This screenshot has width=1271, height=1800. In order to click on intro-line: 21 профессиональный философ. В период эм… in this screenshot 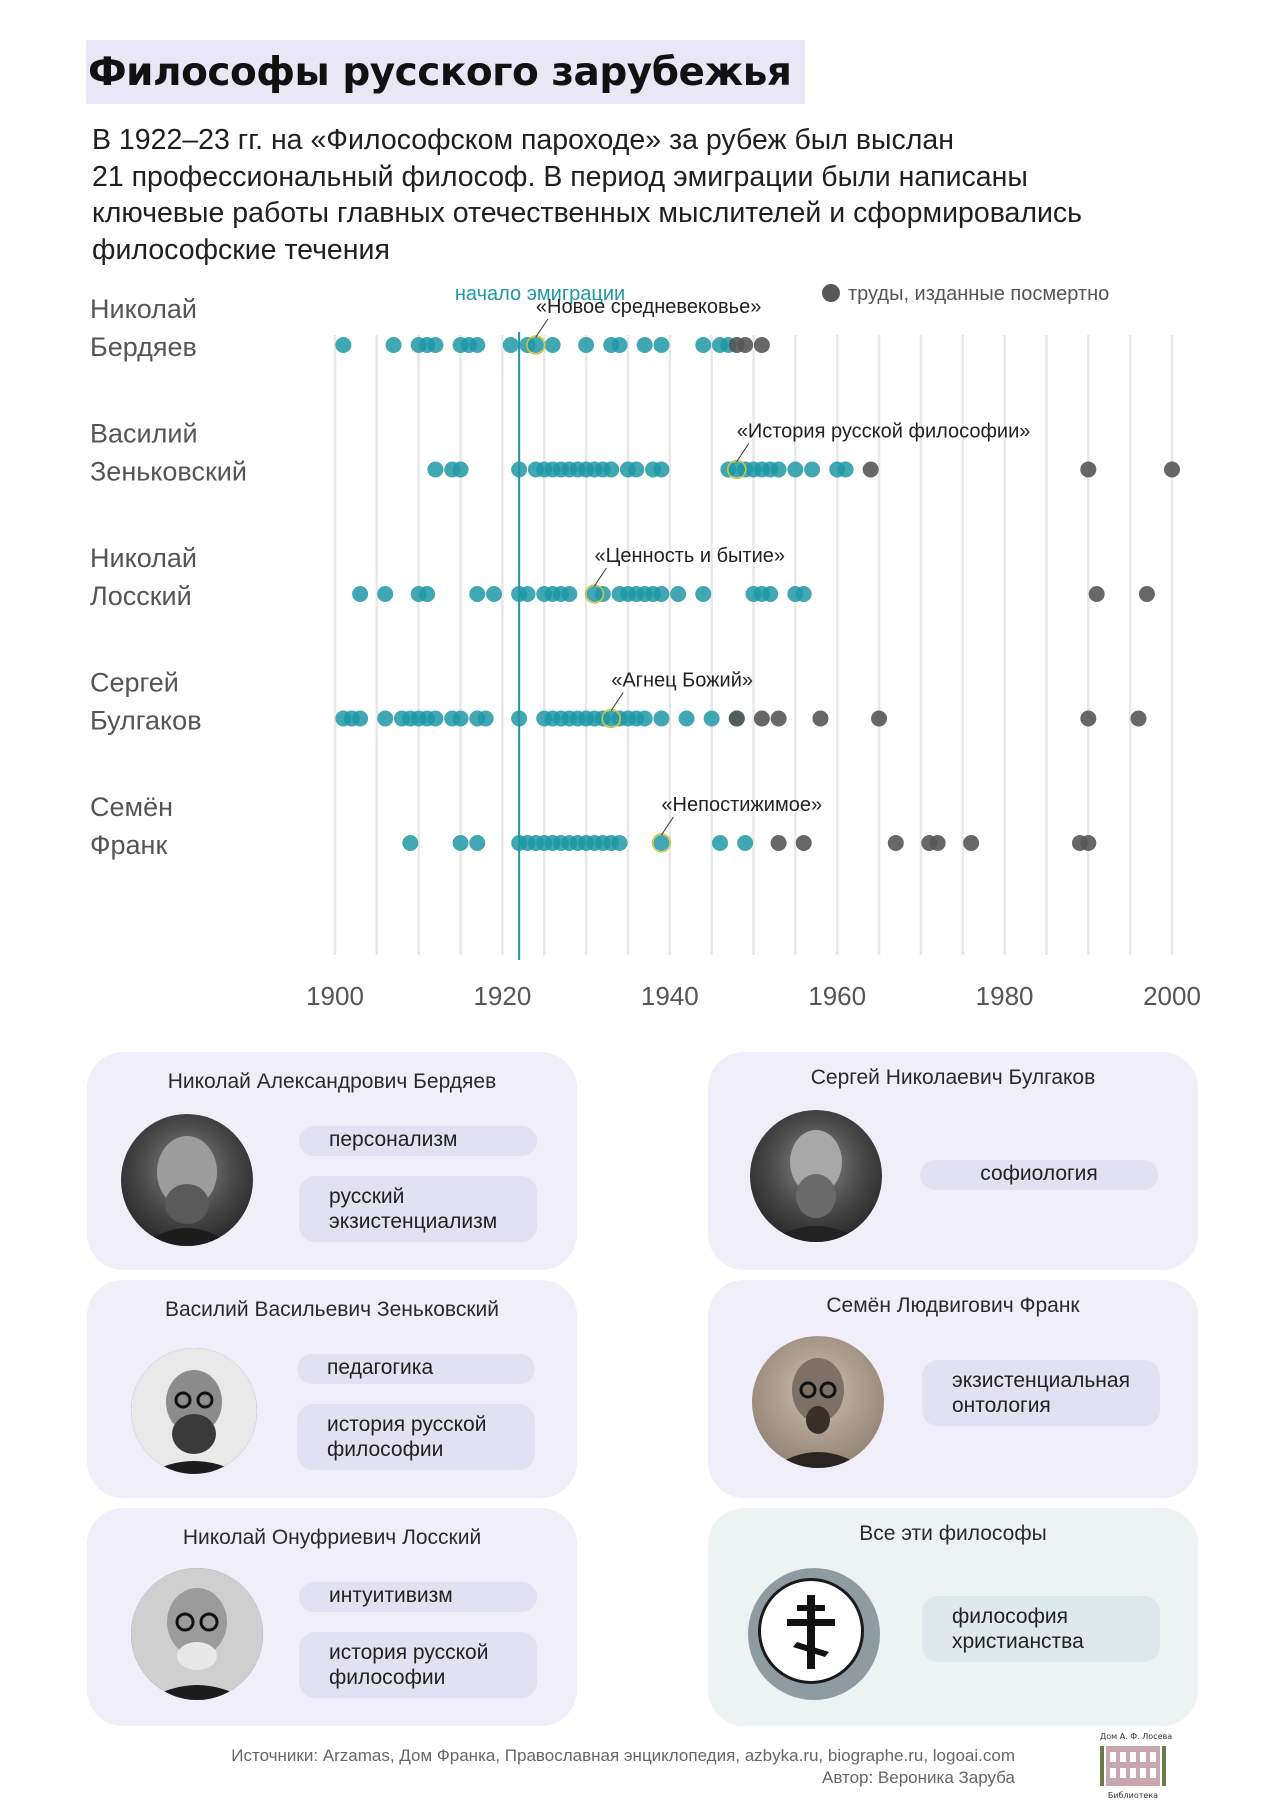, I will do `click(560, 176)`.